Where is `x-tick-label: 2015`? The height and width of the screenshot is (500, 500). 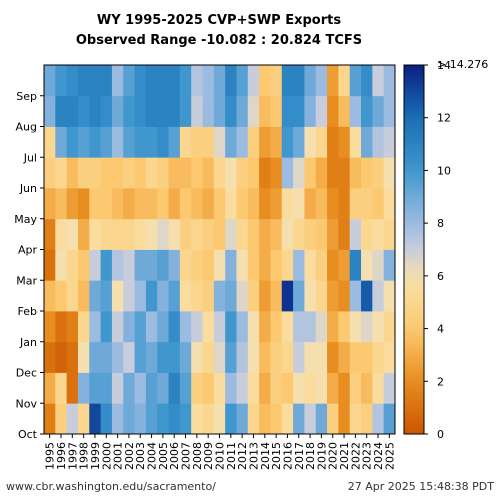 x-tick-label: 2015 is located at coordinates (276, 456).